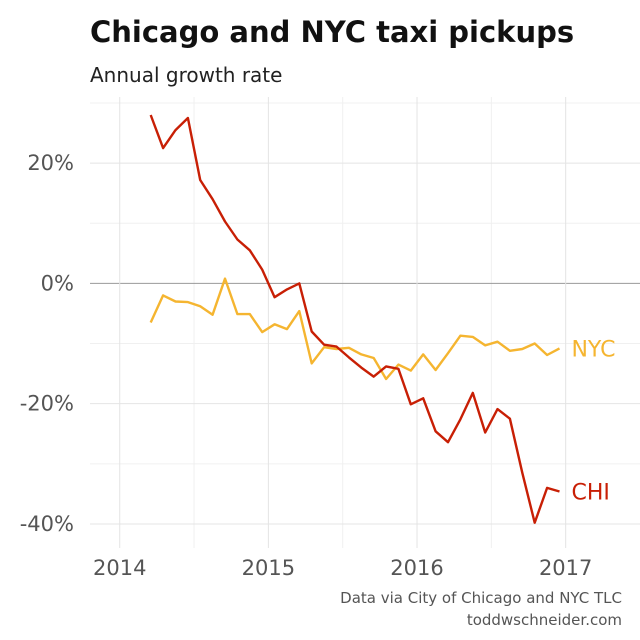 Image resolution: width=640 pixels, height=640 pixels. I want to click on x-tick-label: 2016, so click(416, 568).